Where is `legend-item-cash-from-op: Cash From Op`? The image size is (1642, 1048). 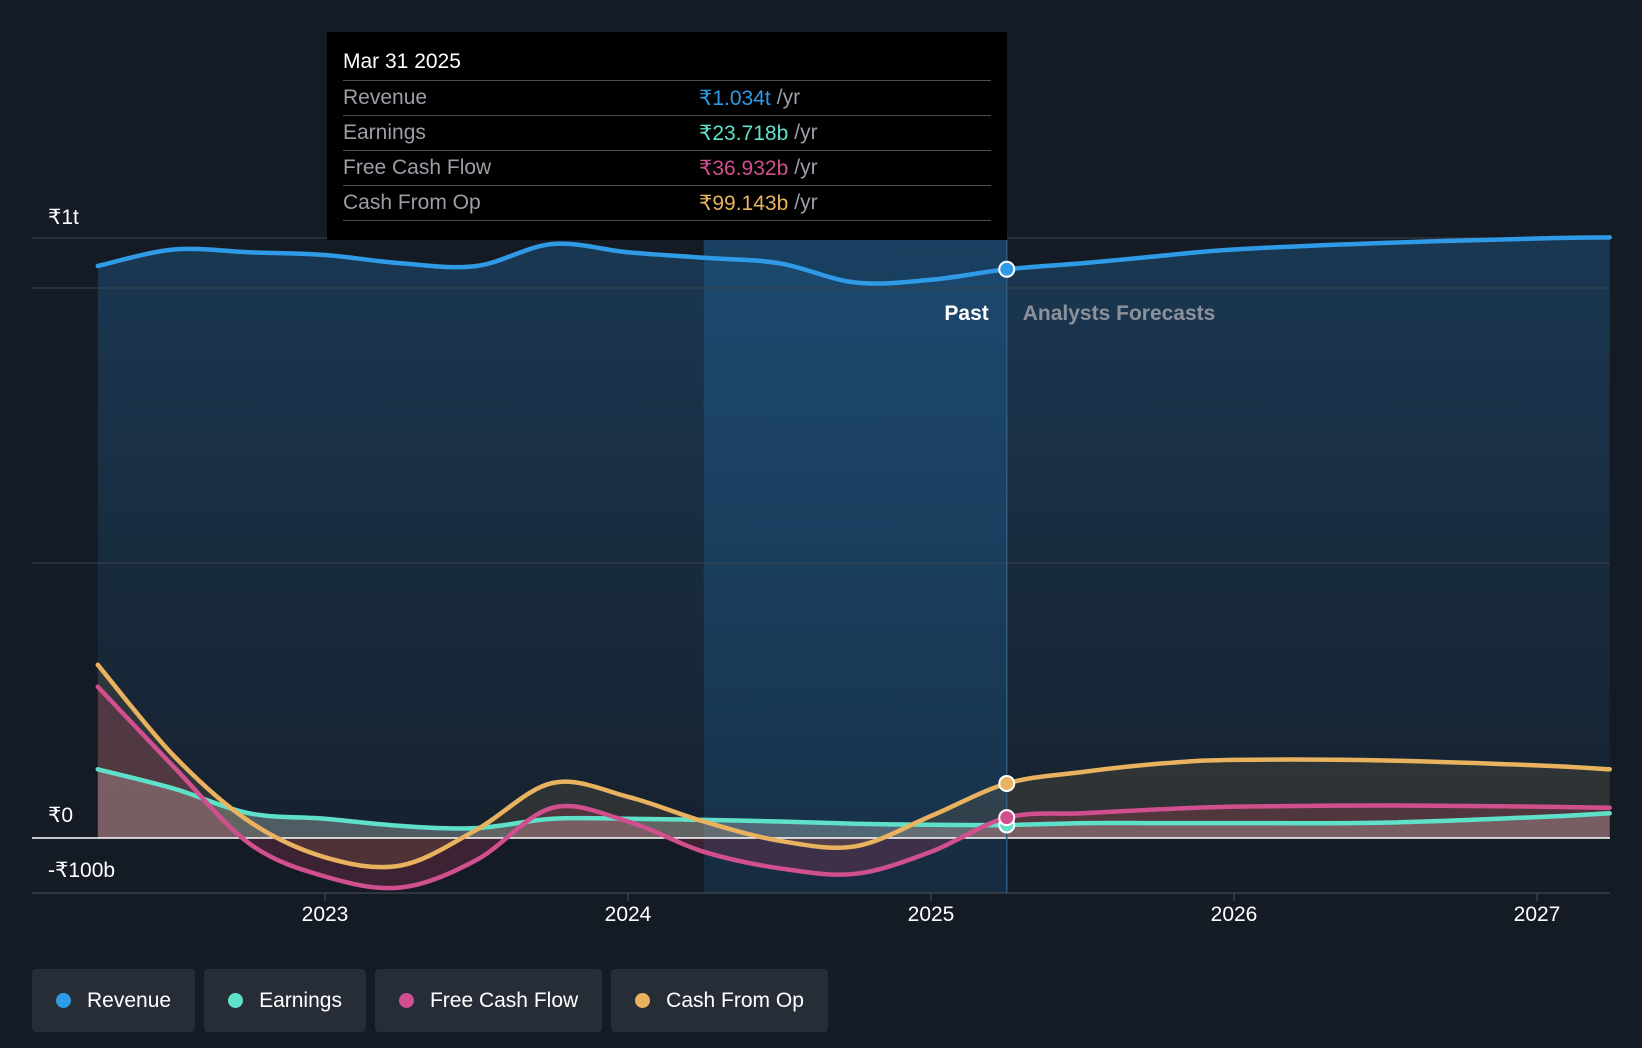
legend-item-cash-from-op: Cash From Op is located at coordinates (719, 1000).